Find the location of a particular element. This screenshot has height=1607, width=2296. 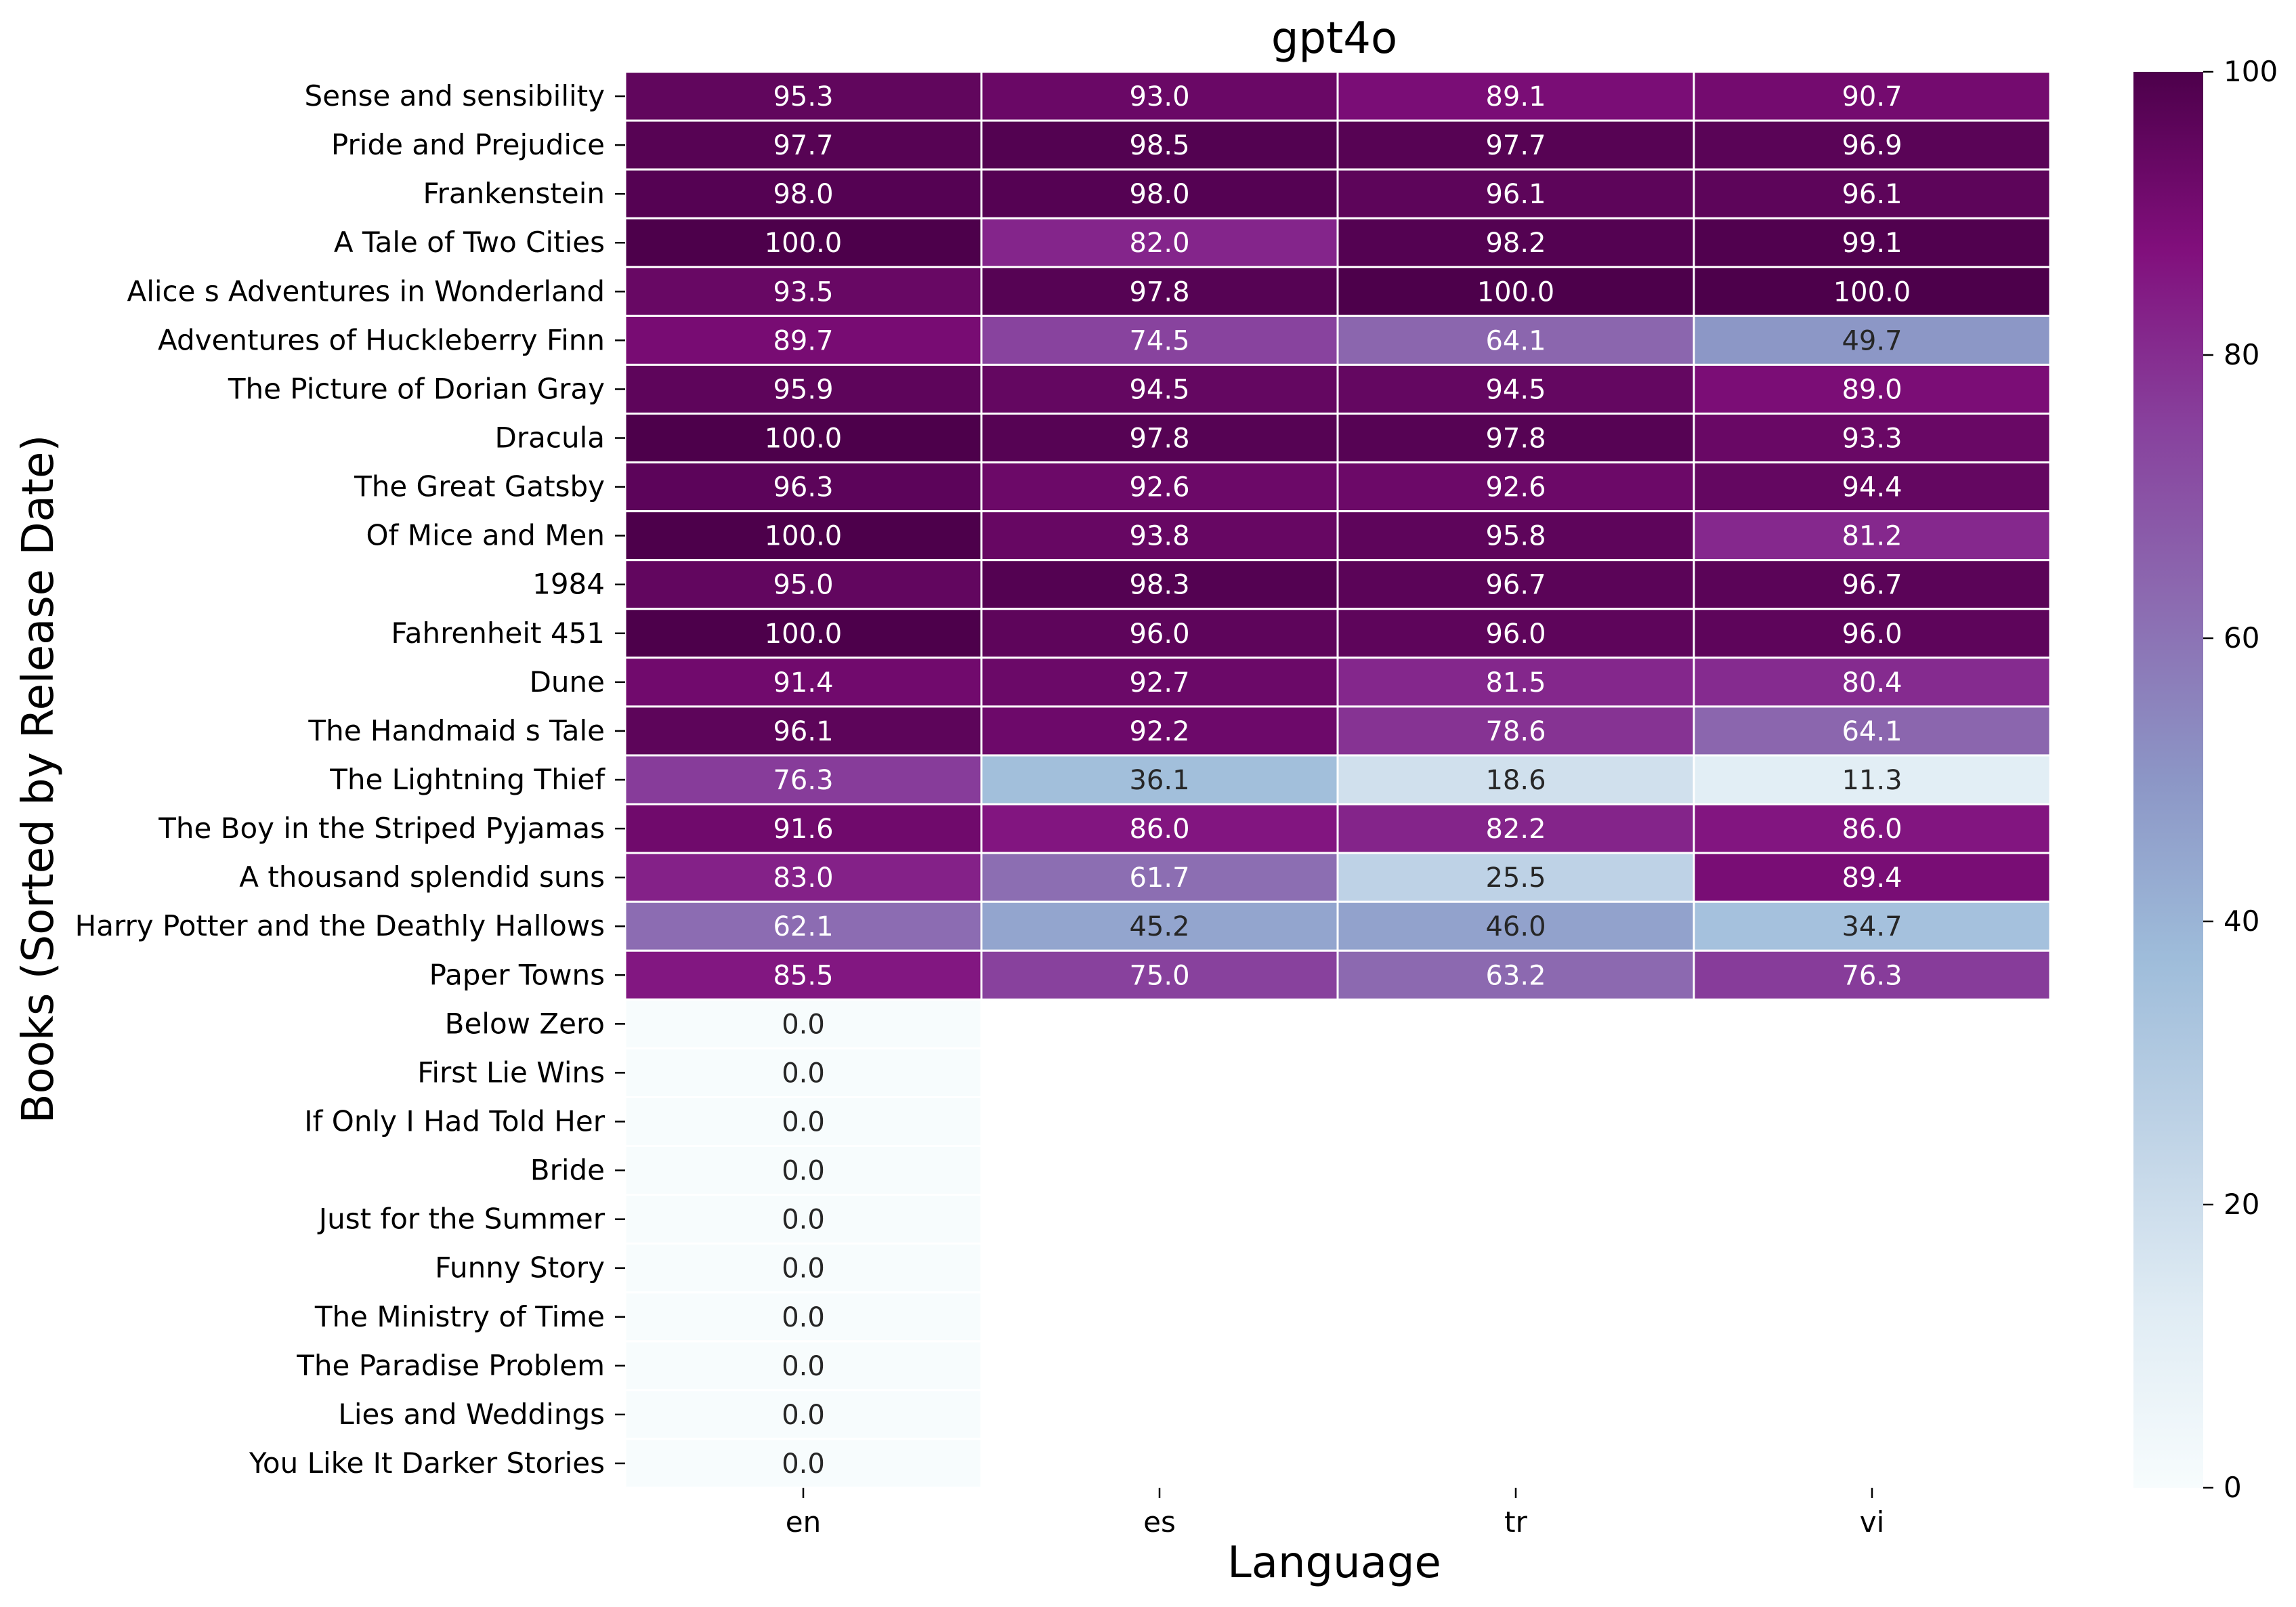

colorbar: 0 20 40 60 80 100 is located at coordinates (2205, 779).